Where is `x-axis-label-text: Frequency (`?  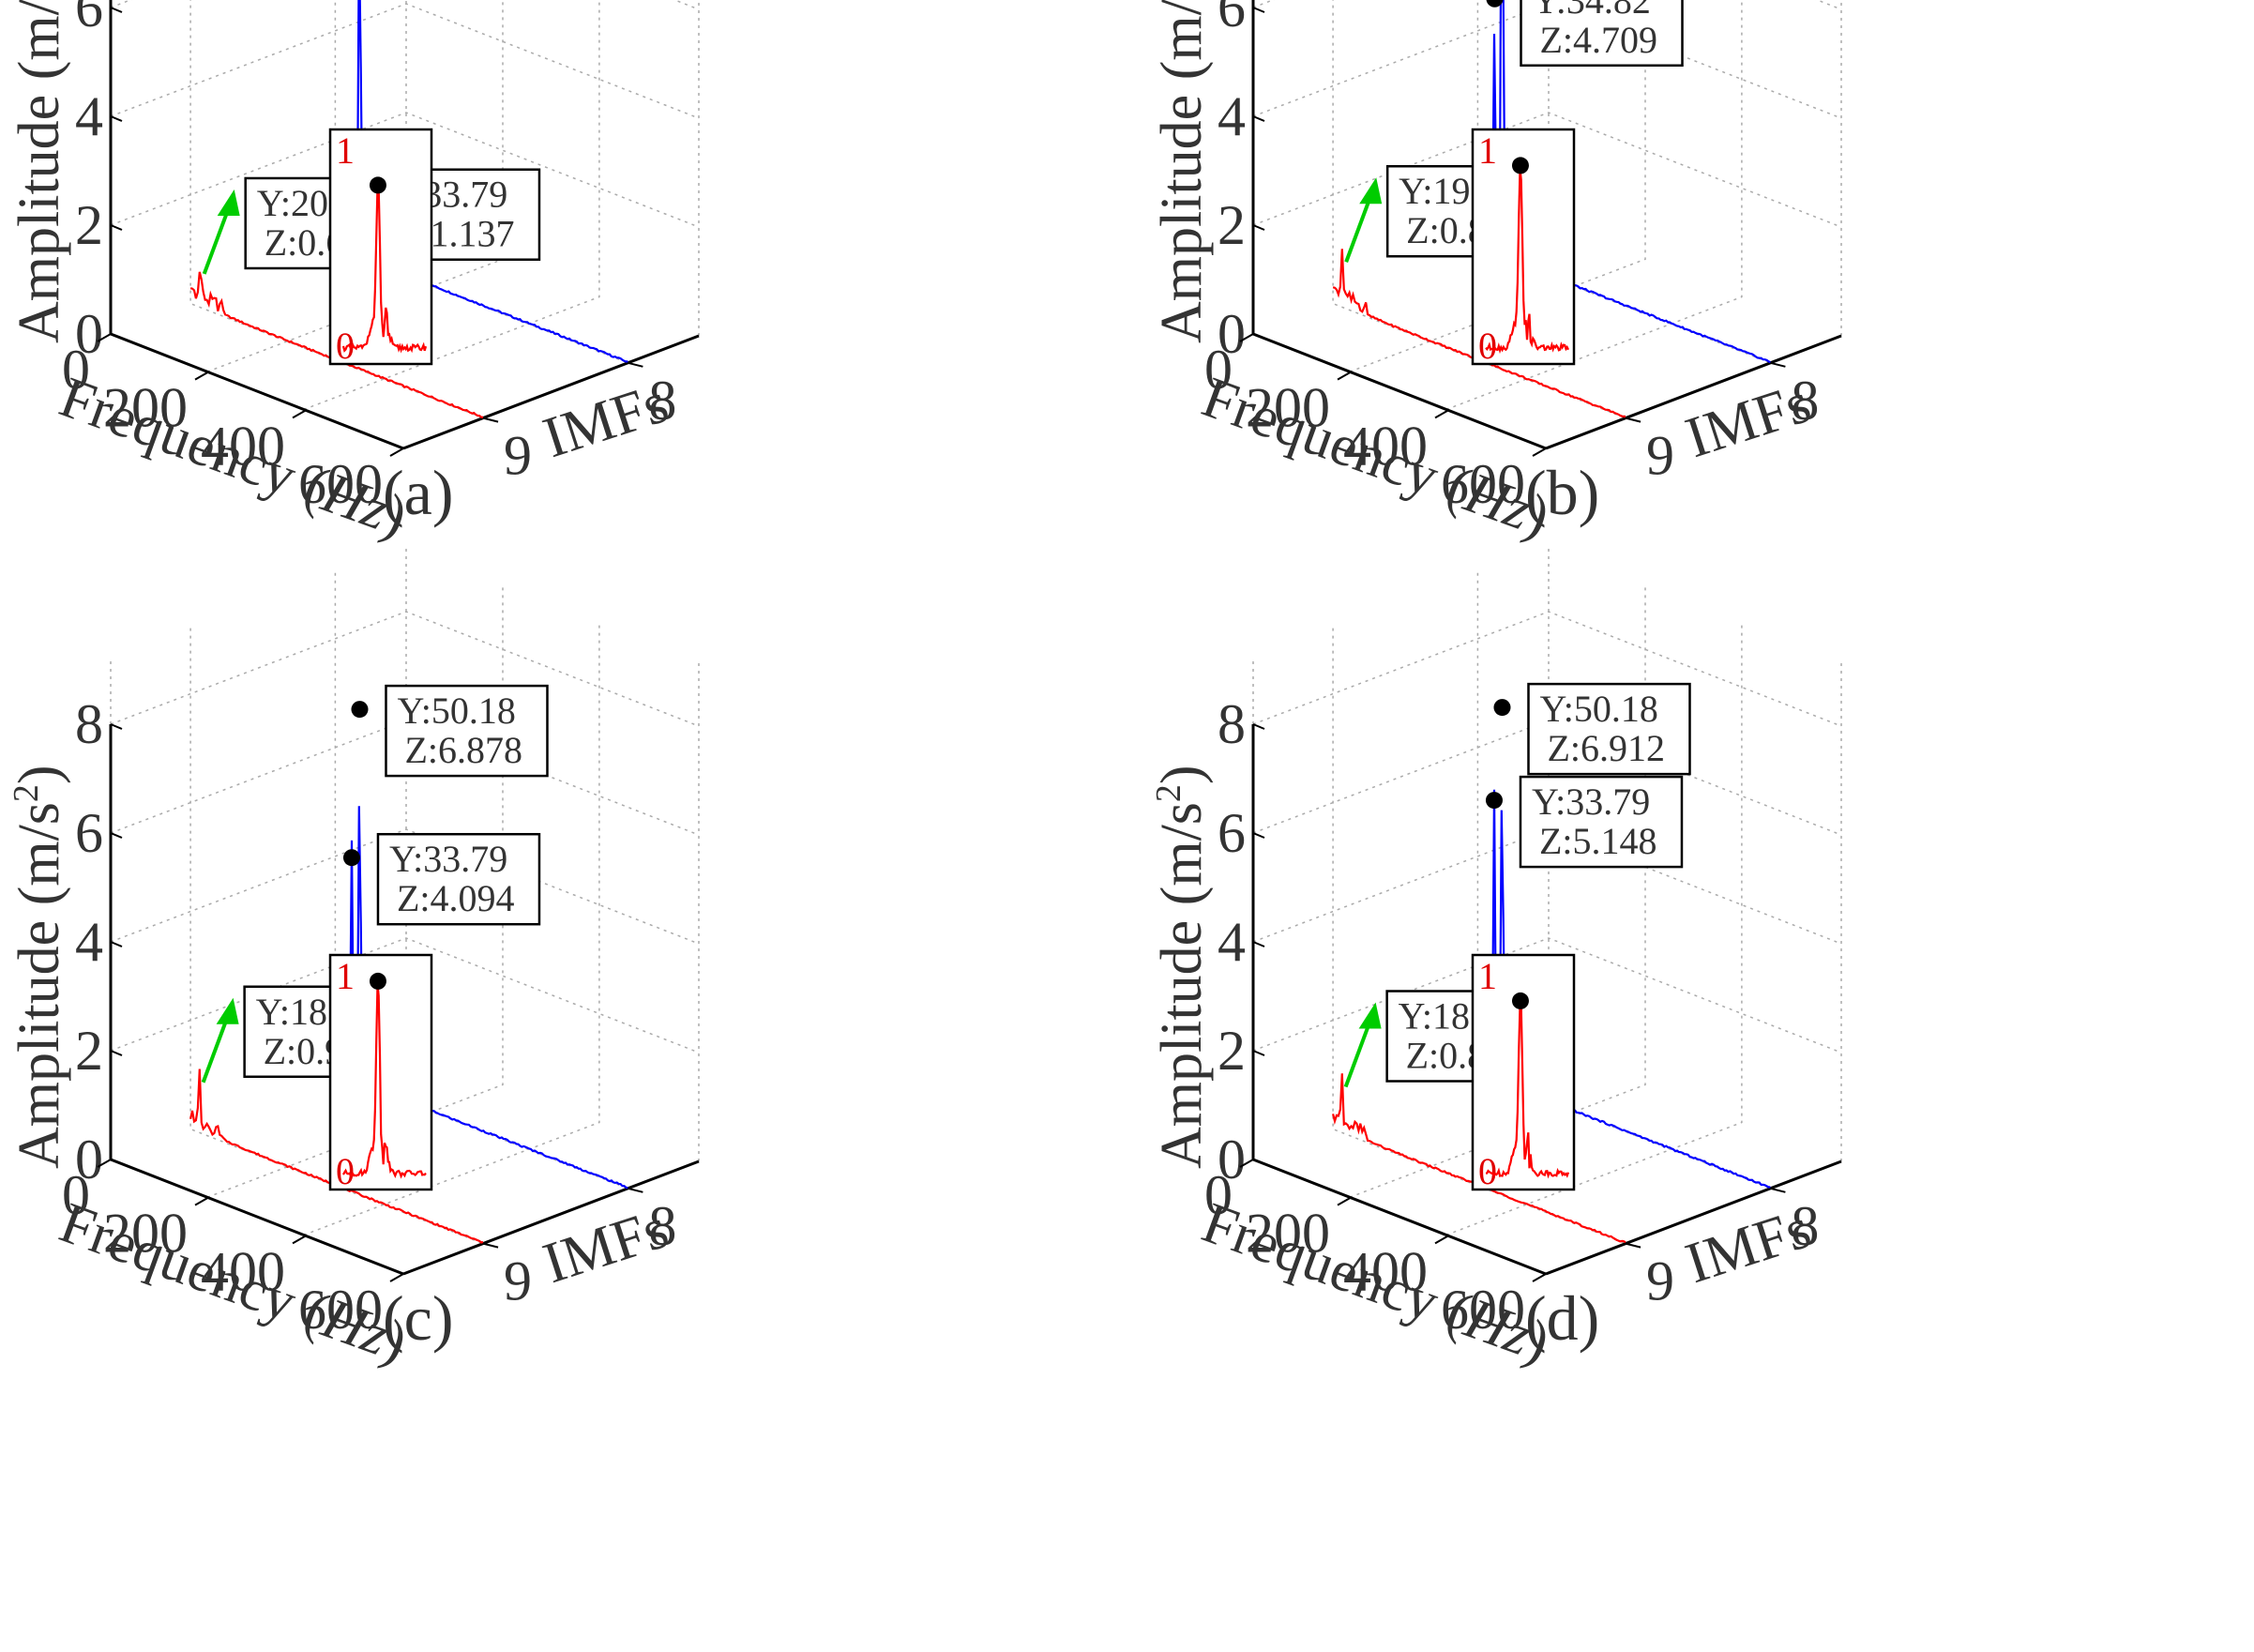 x-axis-label-text: Frequency ( is located at coordinates (1336, 443).